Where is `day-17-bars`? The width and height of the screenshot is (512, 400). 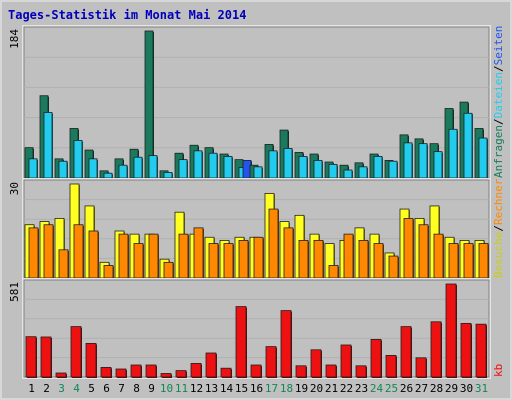
day-17-bars is located at coordinates (271, 362).